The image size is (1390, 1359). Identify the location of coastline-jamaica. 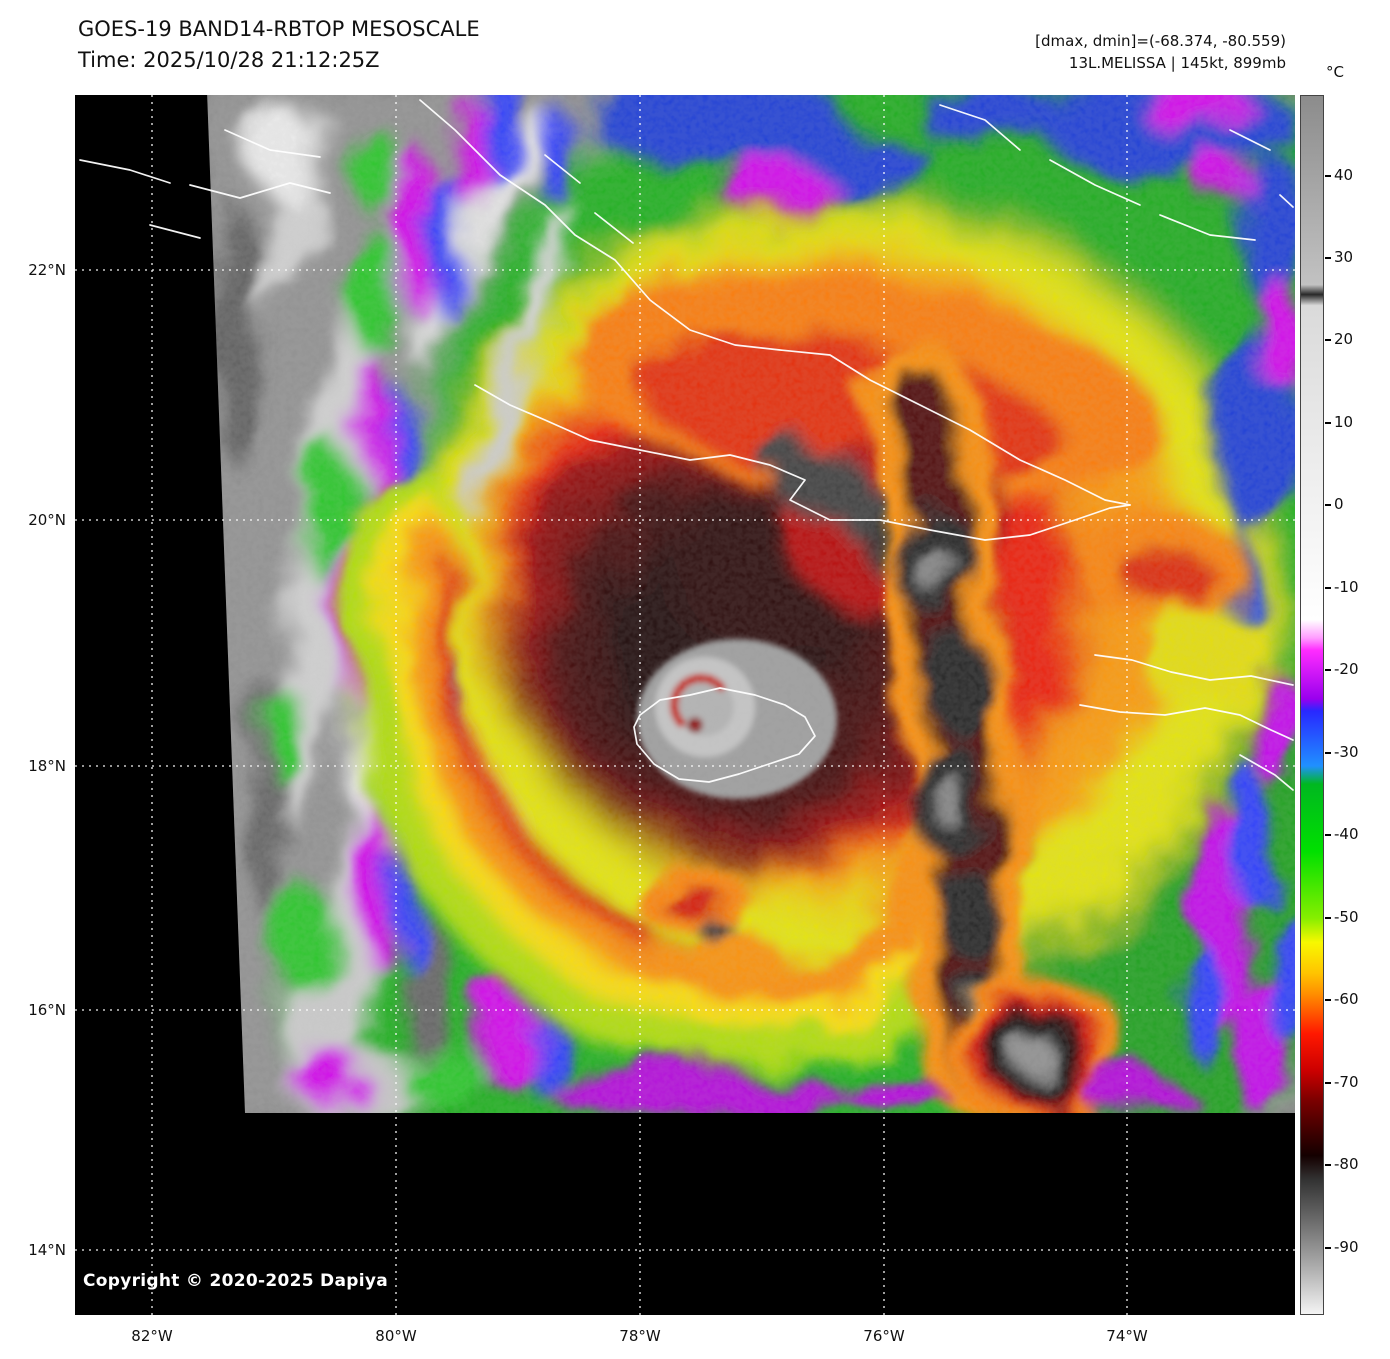
(724, 735).